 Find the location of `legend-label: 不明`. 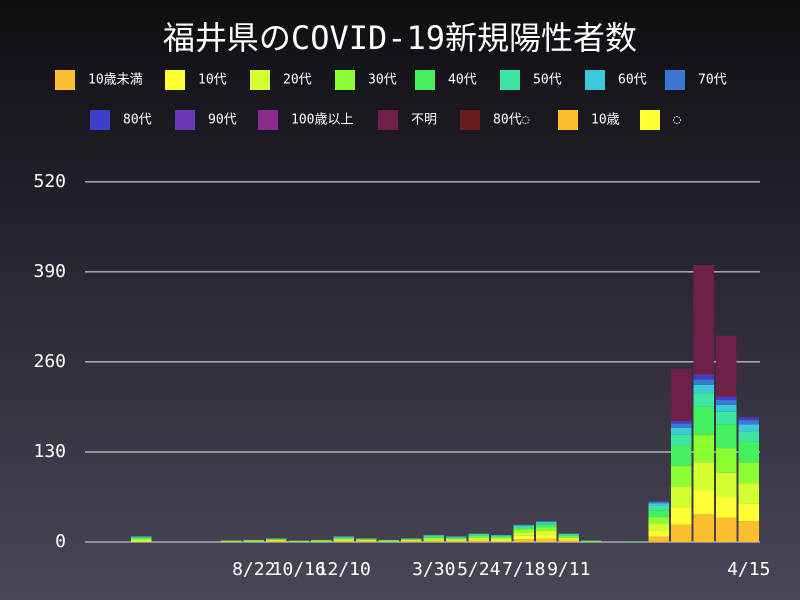

legend-label: 不明 is located at coordinates (424, 120).